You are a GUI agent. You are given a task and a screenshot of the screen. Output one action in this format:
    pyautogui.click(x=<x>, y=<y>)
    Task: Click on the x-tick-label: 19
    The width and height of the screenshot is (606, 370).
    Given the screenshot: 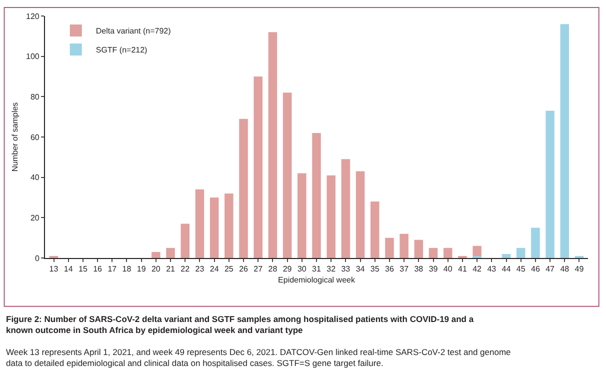 What is the action you would take?
    pyautogui.click(x=141, y=269)
    